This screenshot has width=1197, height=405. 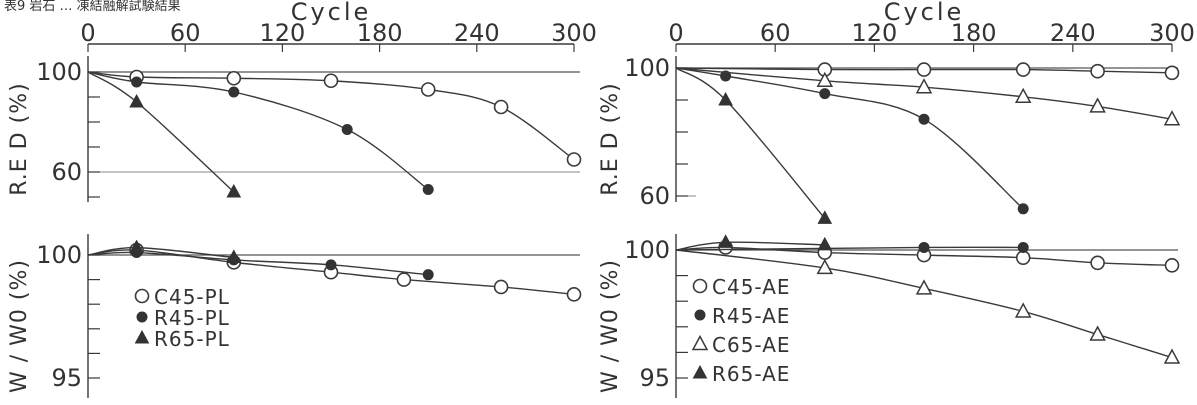 I want to click on top-right-xtick-label-180: 180, so click(x=974, y=33).